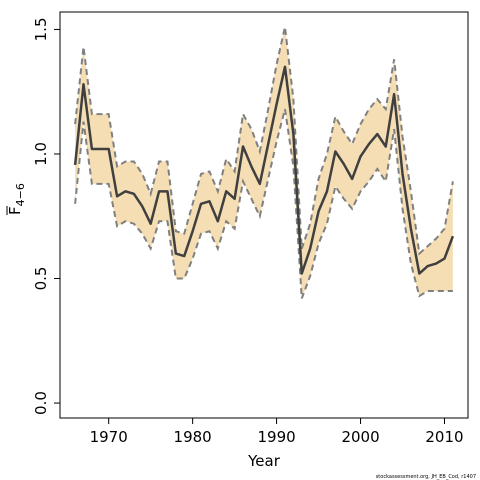 This screenshot has width=480, height=480. What do you see at coordinates (360, 437) in the screenshot?
I see `x-tick-label: 2000` at bounding box center [360, 437].